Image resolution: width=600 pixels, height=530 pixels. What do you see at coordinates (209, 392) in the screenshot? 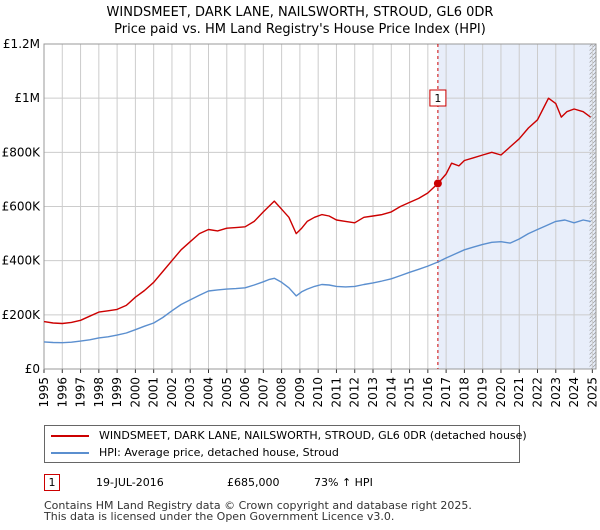
I see `x-tick-label: 2004` at bounding box center [209, 392].